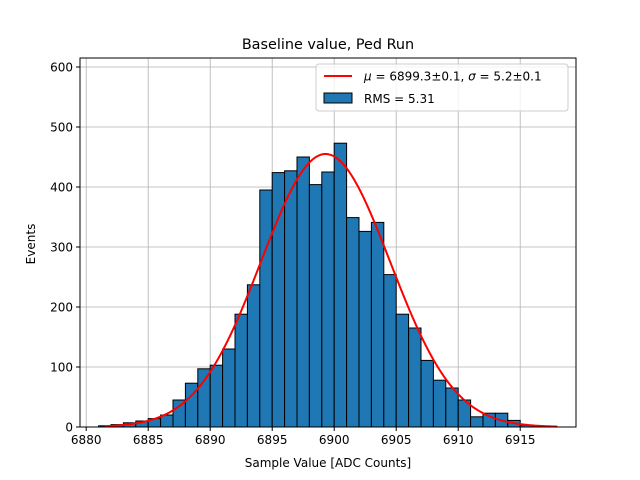  Describe the element at coordinates (303, 437) in the screenshot. I see `x-axis-ticks: 6880 6885 6890 6895 6900 6905 6910 6915` at that location.